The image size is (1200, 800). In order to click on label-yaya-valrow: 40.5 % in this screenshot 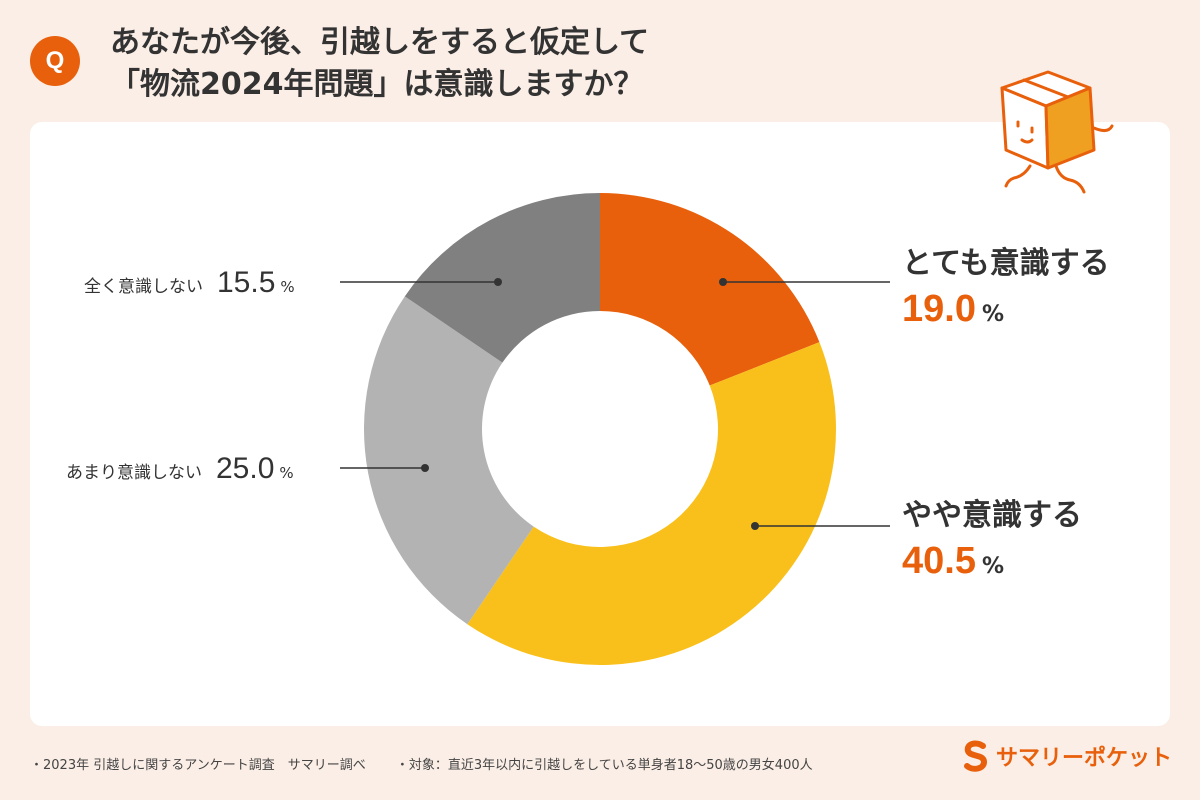, I will do `click(992, 561)`.